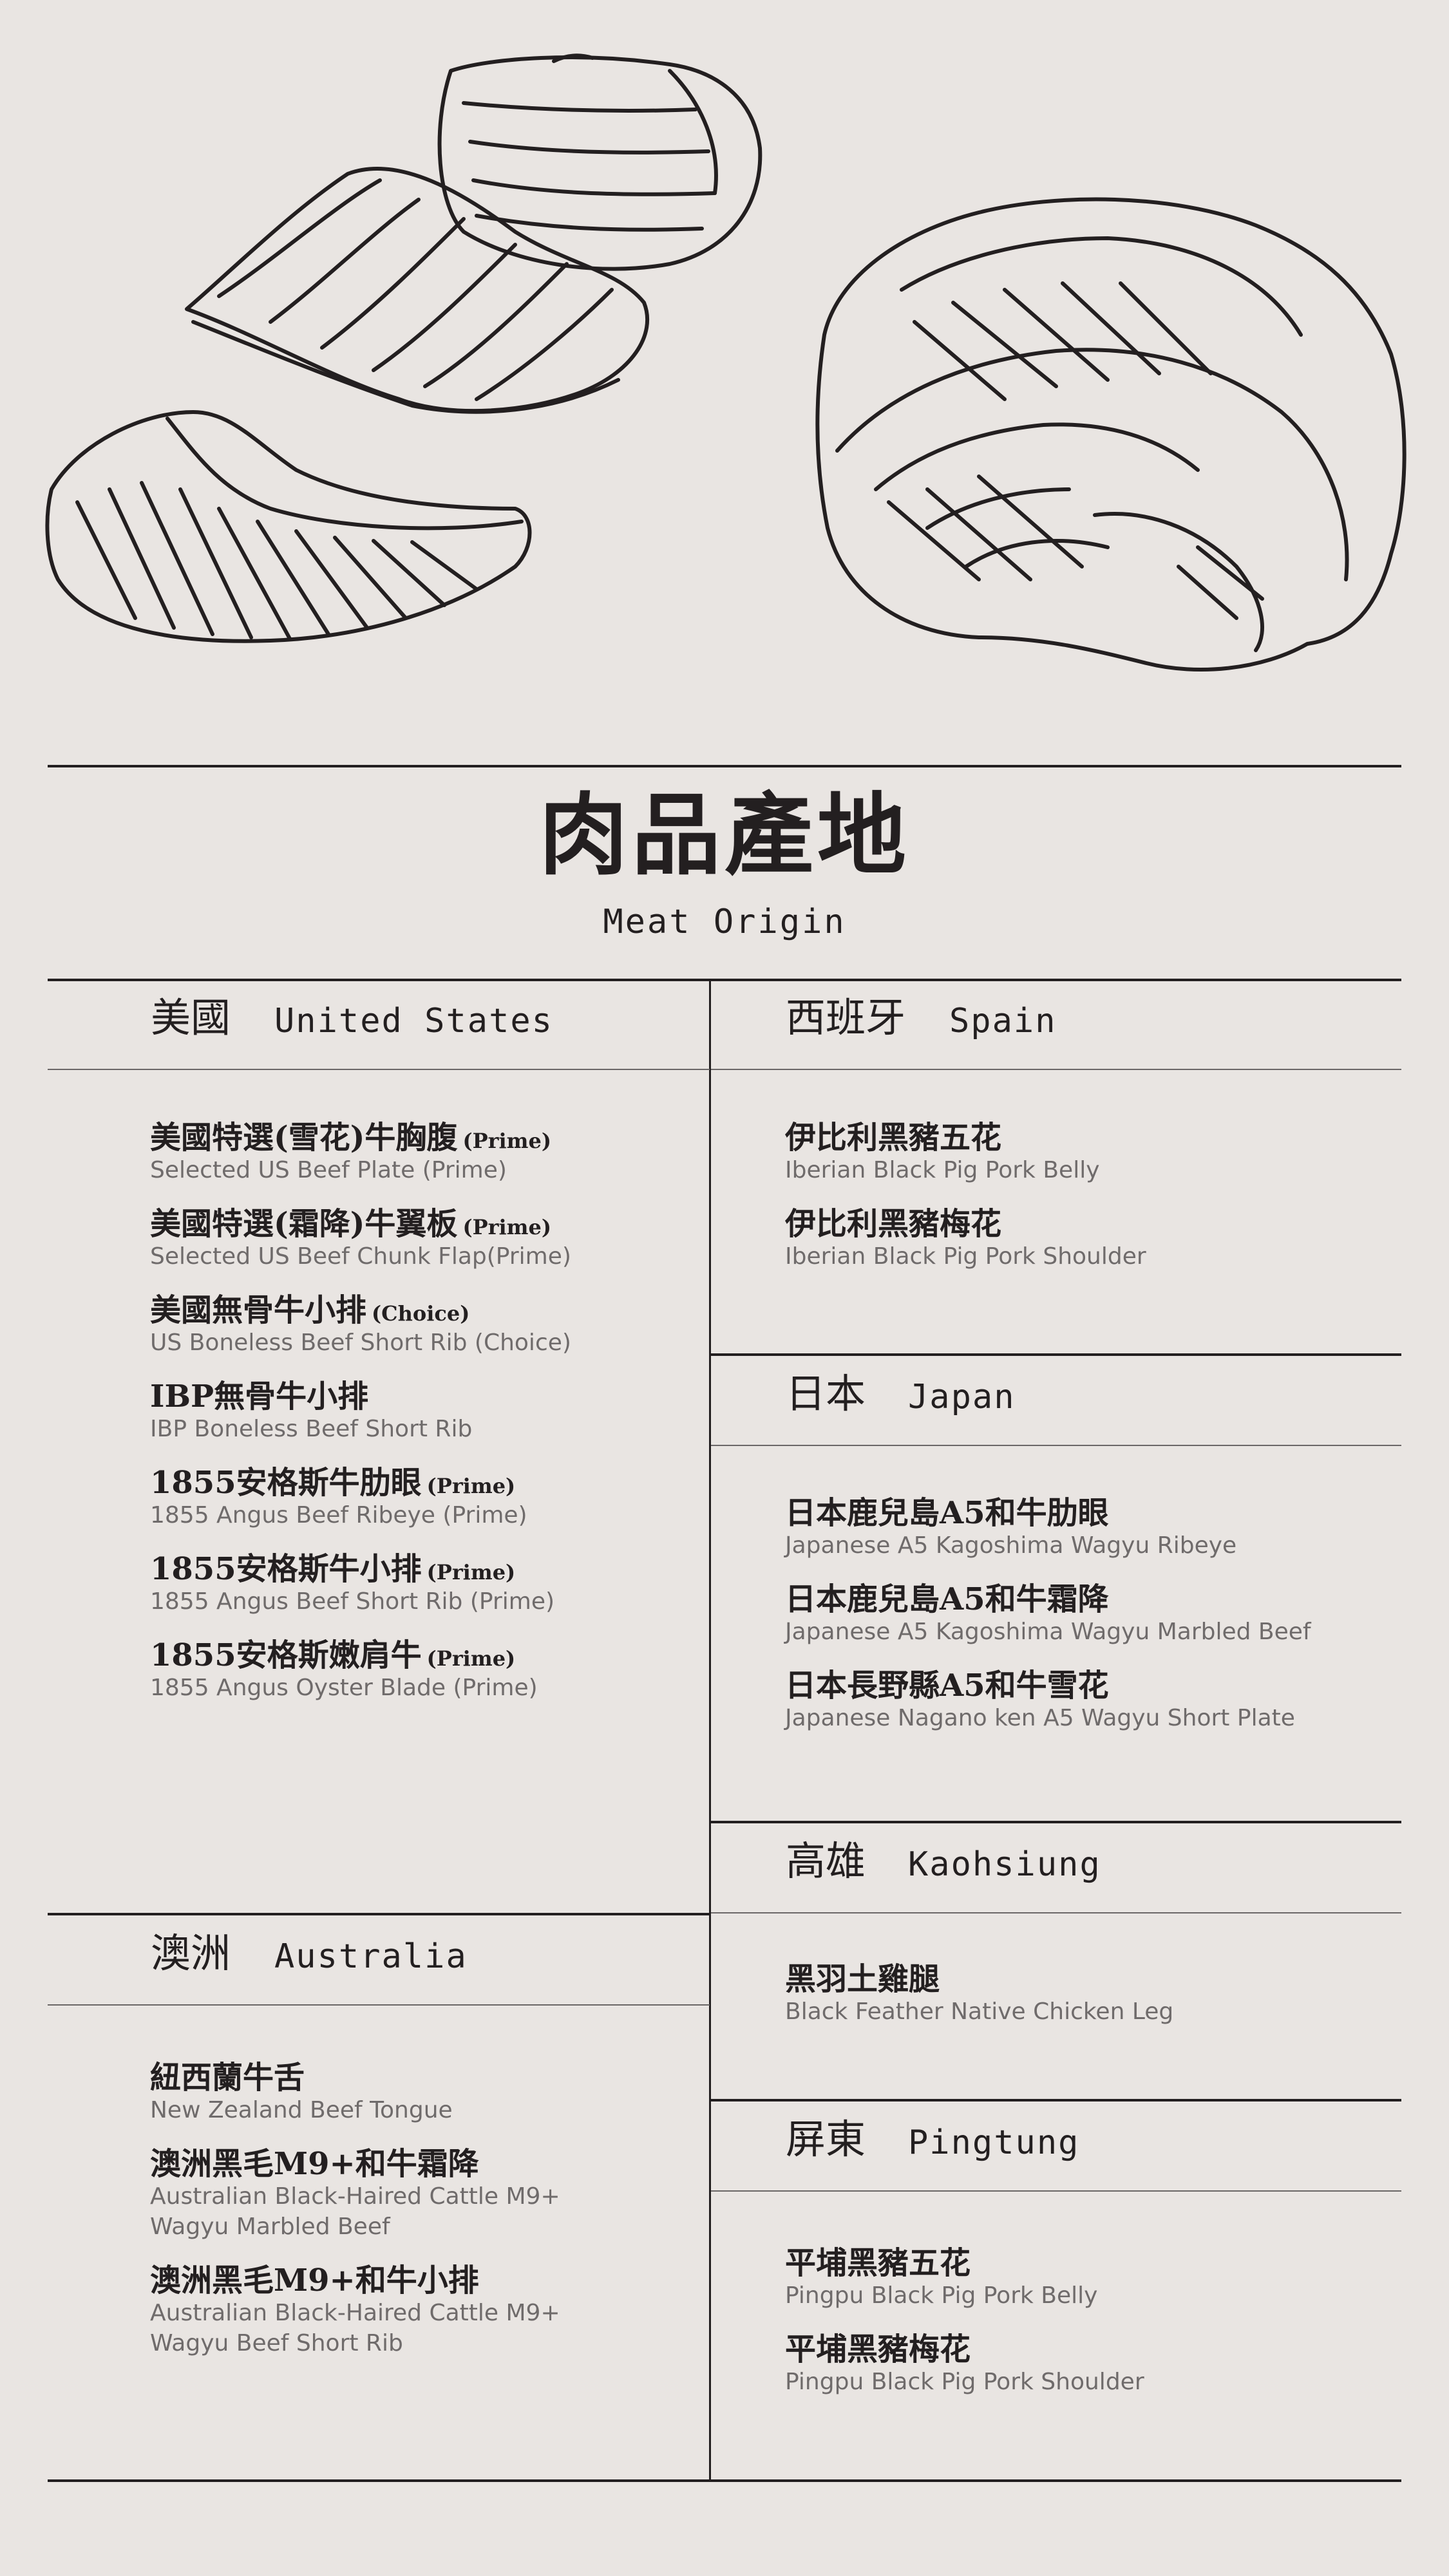 The height and width of the screenshot is (2576, 1449). What do you see at coordinates (371, 1956) in the screenshot?
I see `section-title-en: Australia` at bounding box center [371, 1956].